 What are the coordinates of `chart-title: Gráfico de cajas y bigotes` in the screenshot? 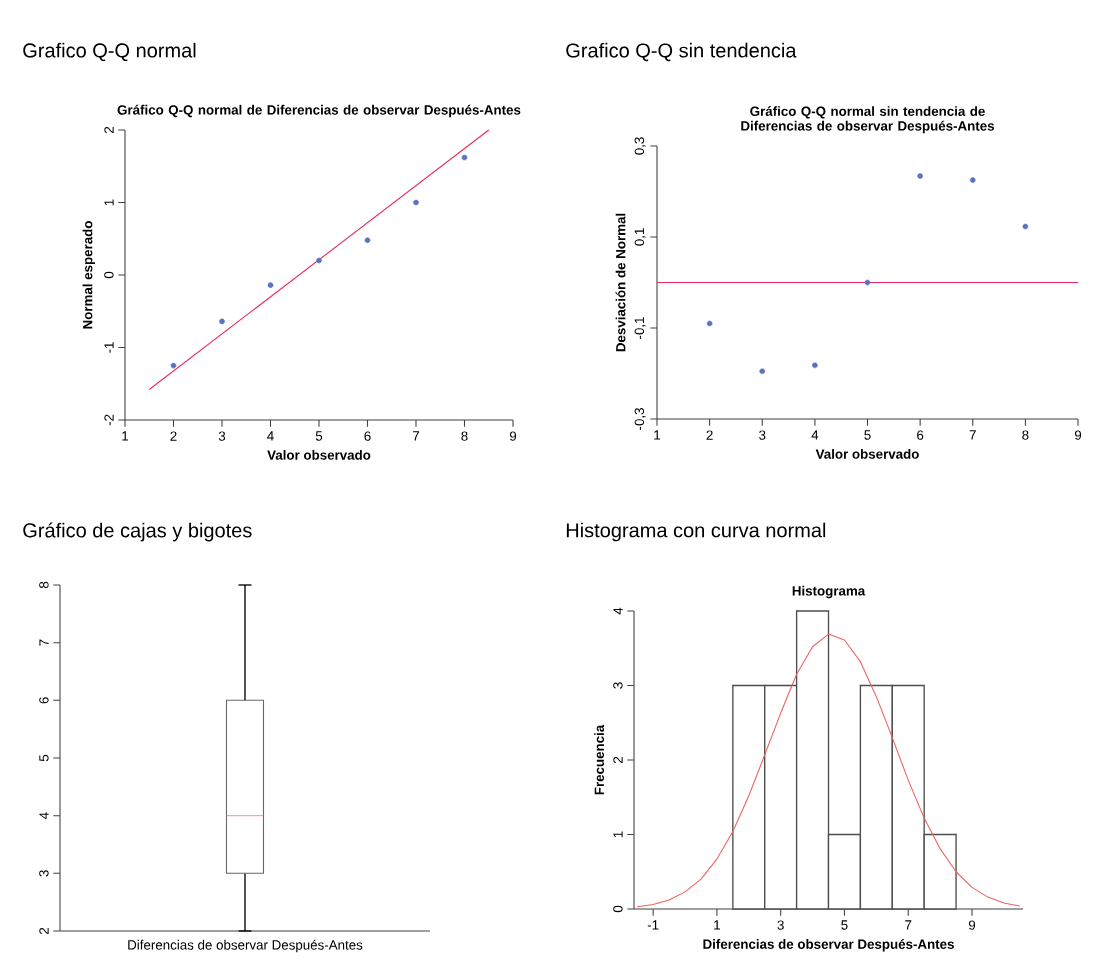 It's located at (137, 532).